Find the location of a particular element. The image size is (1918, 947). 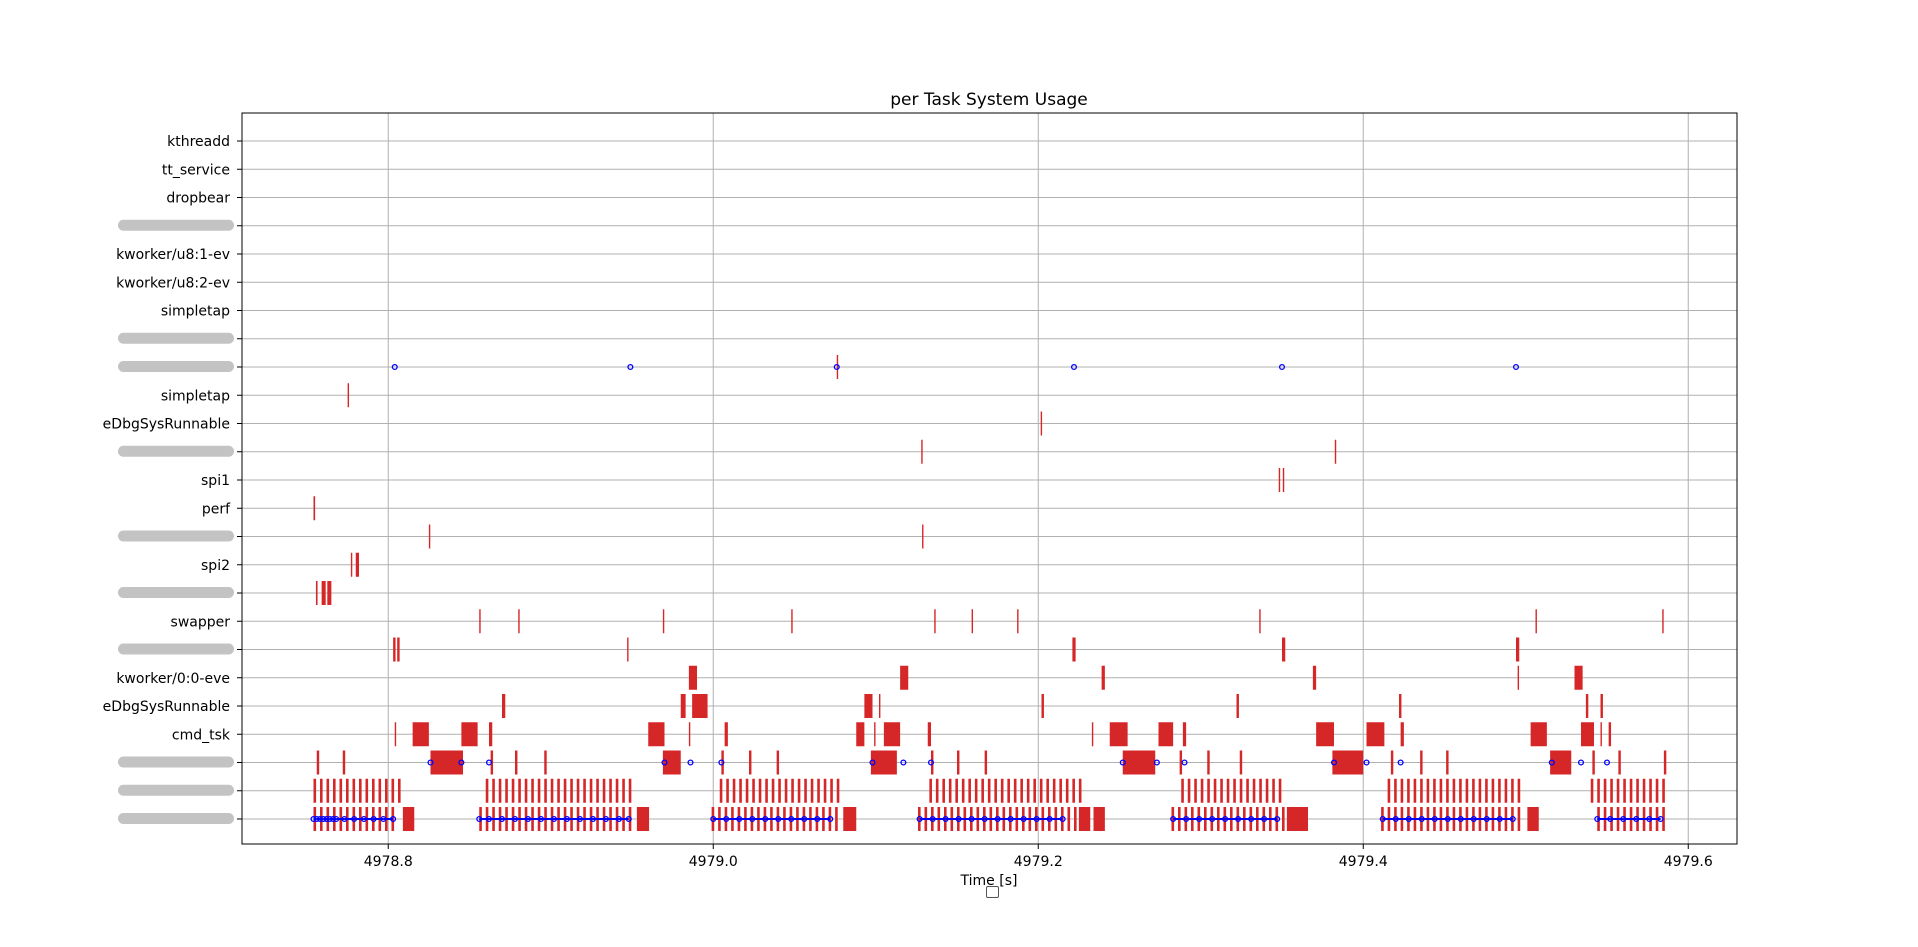

x-tick-label: 4979.0 is located at coordinates (713, 862).